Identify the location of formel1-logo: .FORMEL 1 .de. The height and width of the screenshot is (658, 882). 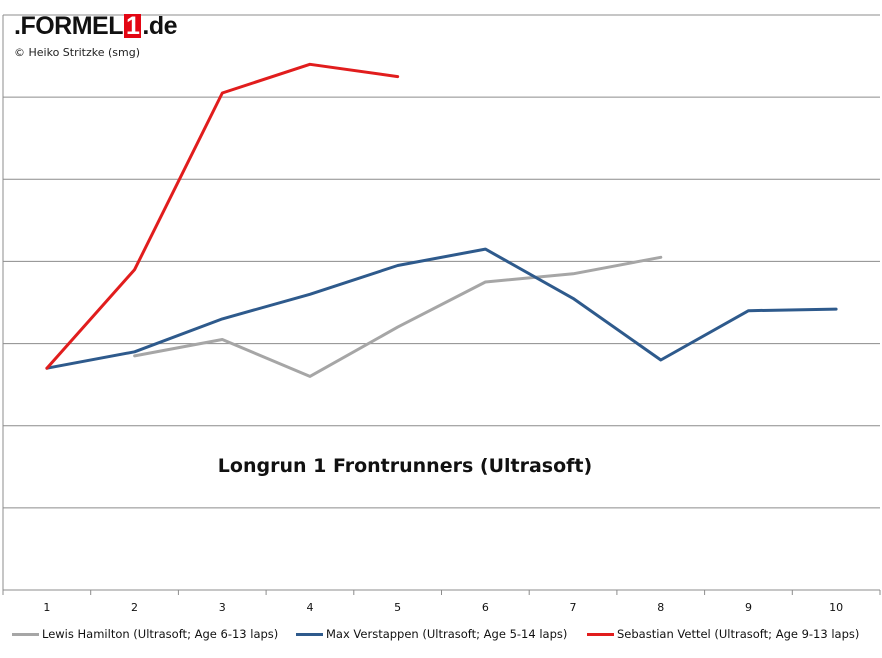
(96, 26).